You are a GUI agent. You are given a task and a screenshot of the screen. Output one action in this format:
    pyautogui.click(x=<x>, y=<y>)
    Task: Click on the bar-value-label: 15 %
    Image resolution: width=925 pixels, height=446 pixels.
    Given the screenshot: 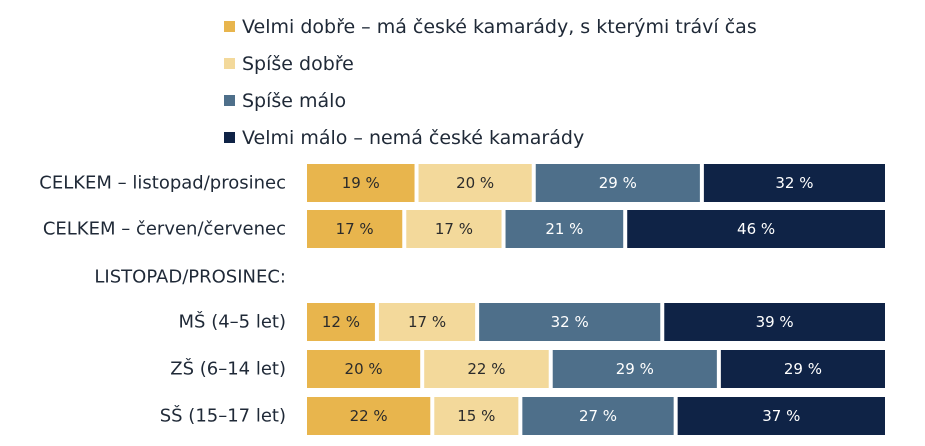 What is the action you would take?
    pyautogui.click(x=476, y=416)
    